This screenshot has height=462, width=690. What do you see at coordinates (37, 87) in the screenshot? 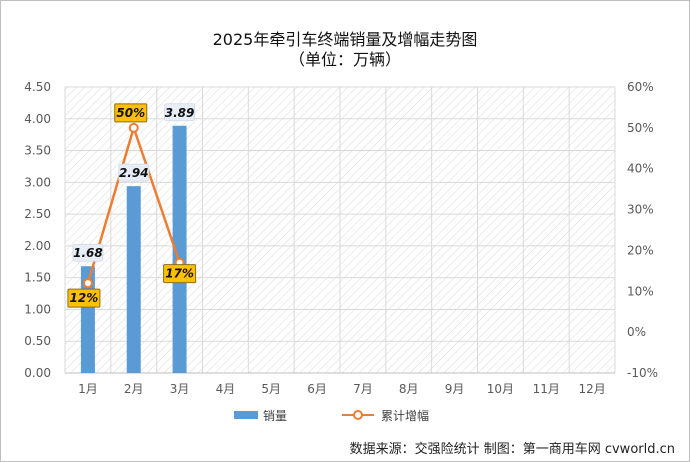
I see `left-tick-label: 4.50` at bounding box center [37, 87].